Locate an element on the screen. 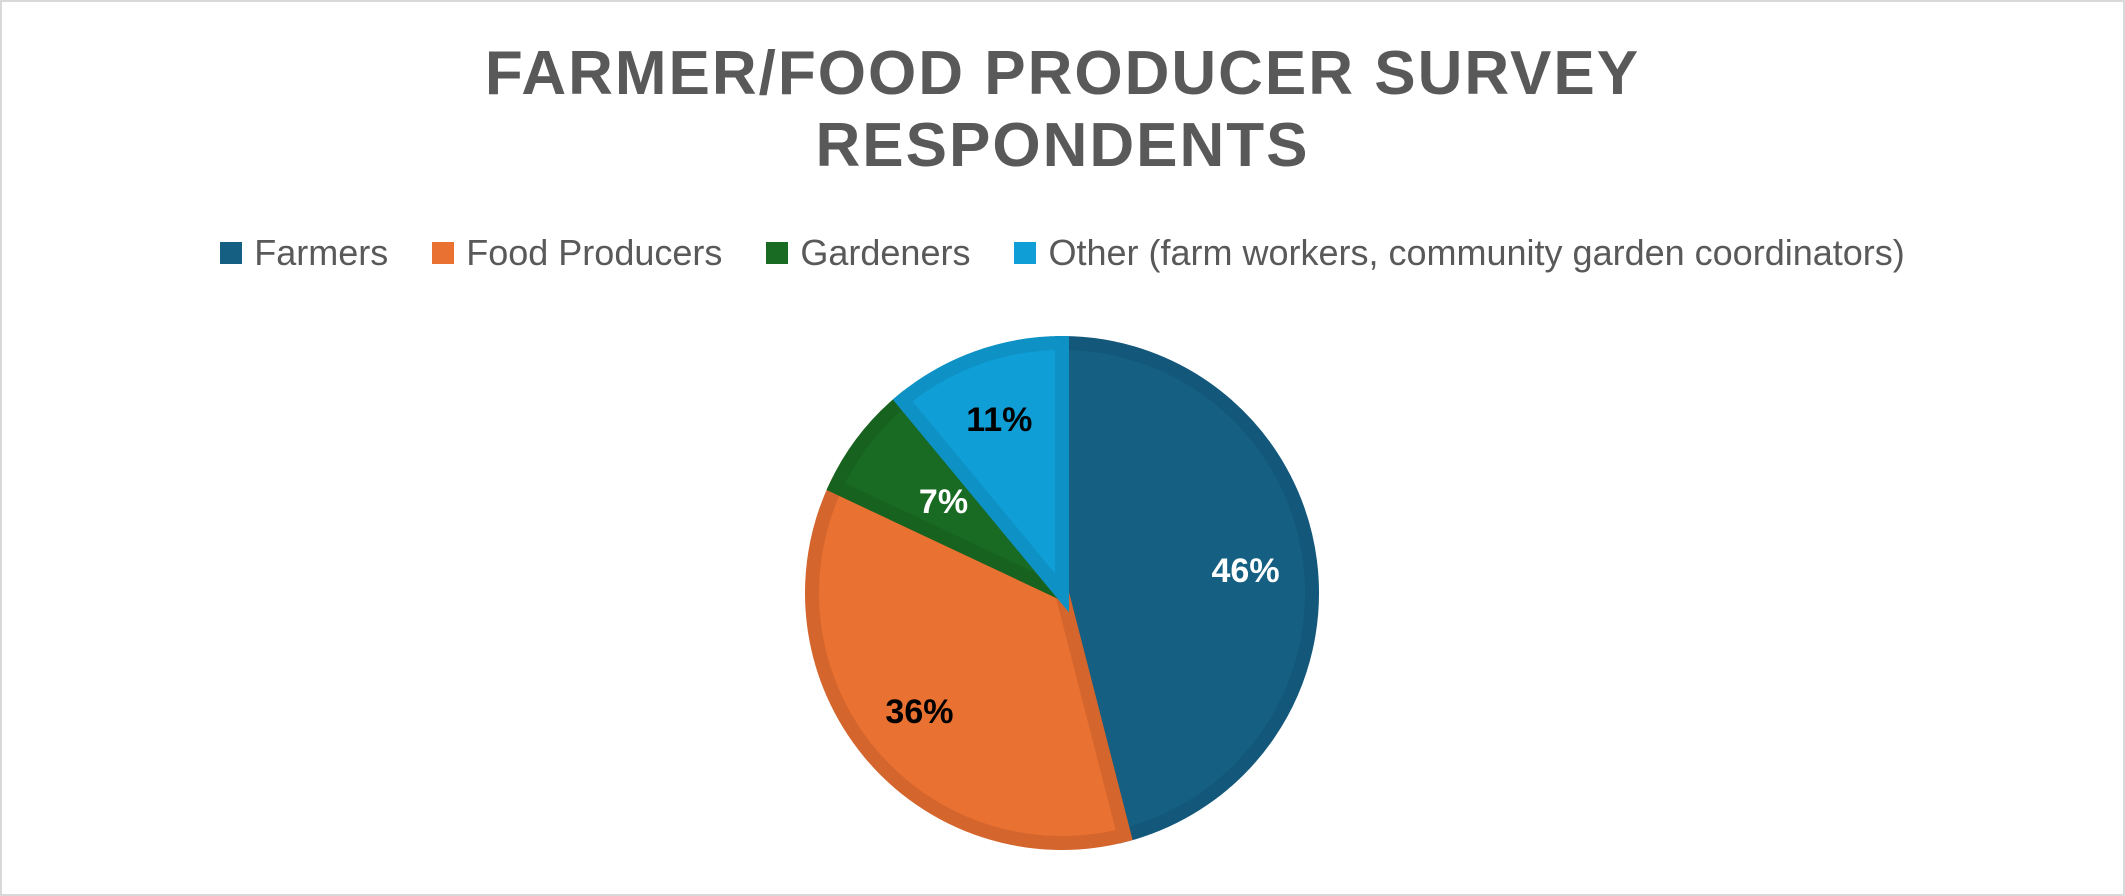 The image size is (2125, 896). legend-item-farmers: Farmers is located at coordinates (304, 253).